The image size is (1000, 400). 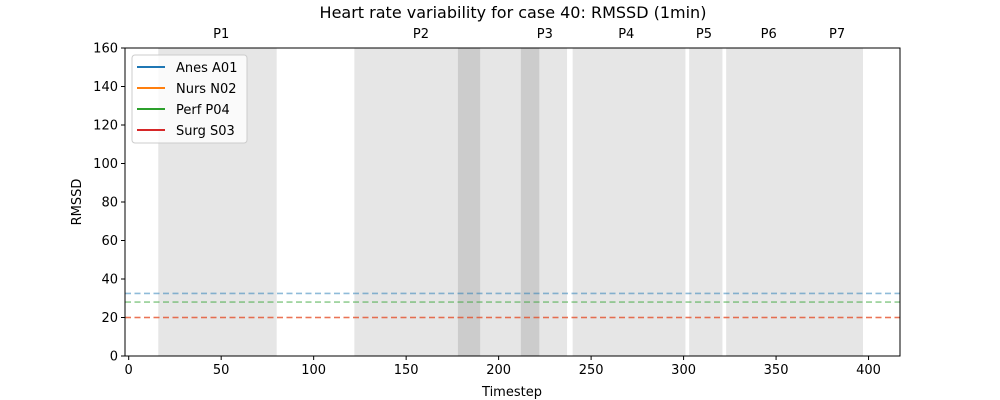 I want to click on phase-labels: P1 P2 P3 P4 P5 P6 P7, so click(x=529, y=34).